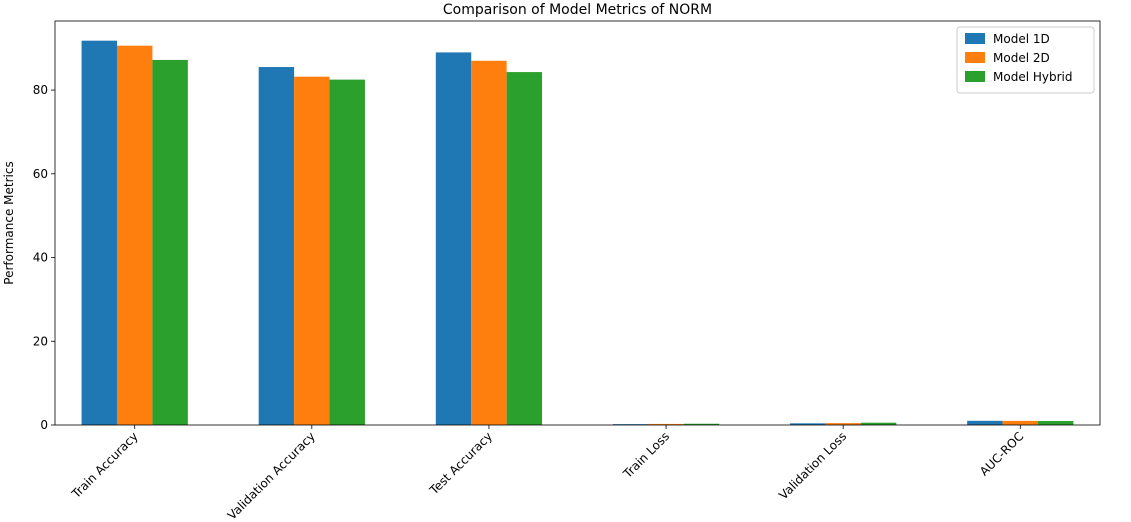  Describe the element at coordinates (812, 465) in the screenshot. I see `x-tick-label: Validation Loss` at that location.